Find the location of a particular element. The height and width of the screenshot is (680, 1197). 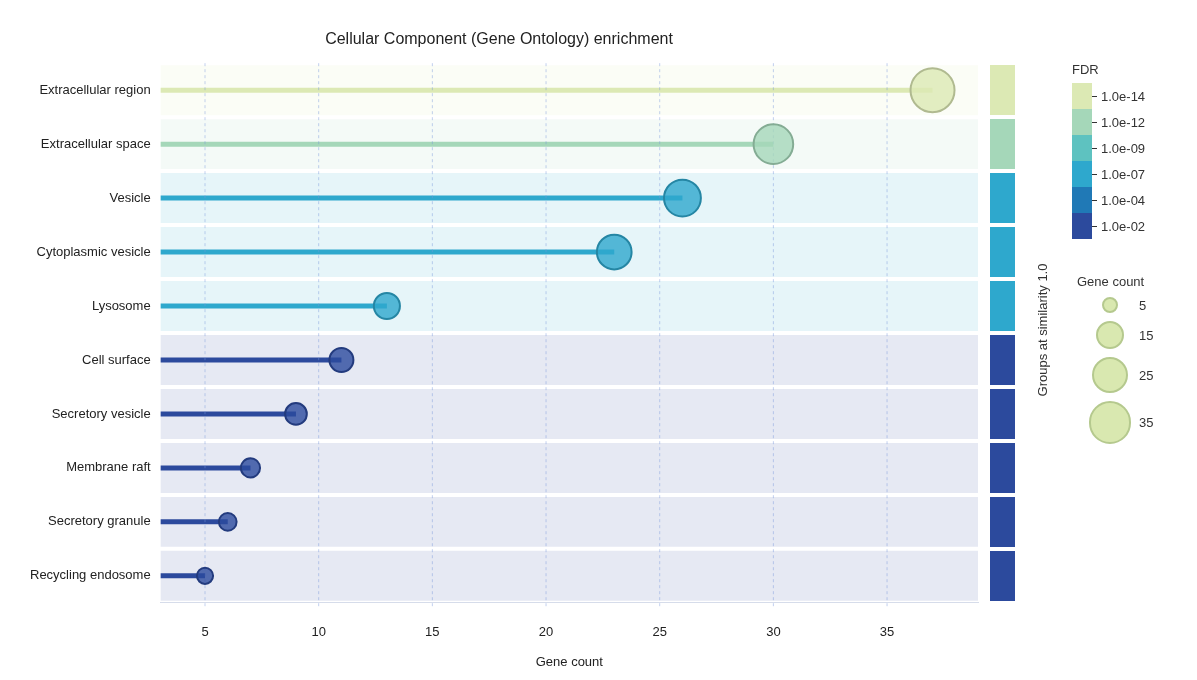

legend-label: 25 is located at coordinates (1146, 375).